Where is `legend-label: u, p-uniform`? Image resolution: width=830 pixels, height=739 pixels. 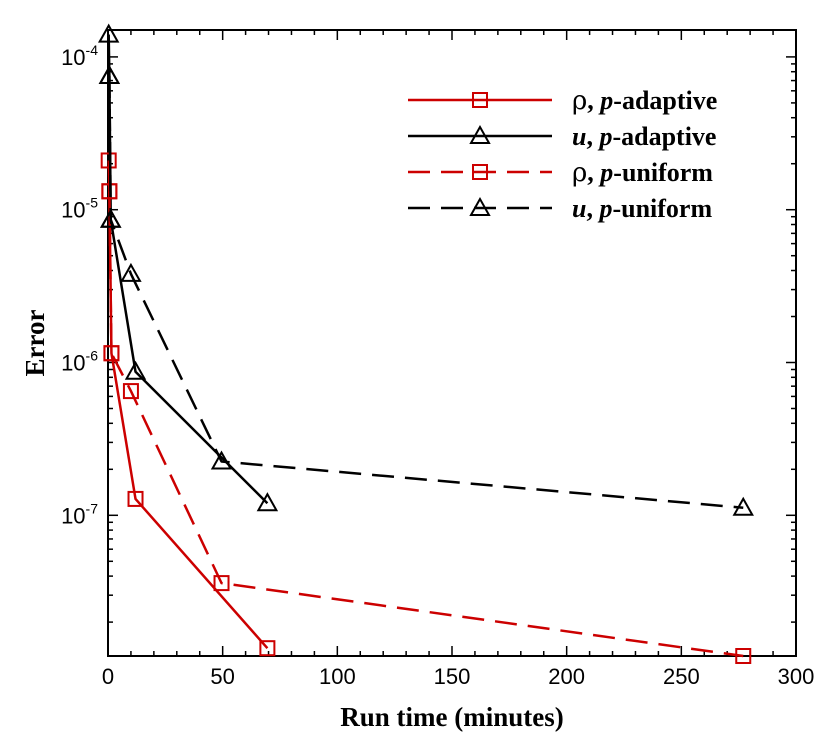
legend-label: u, p-uniform is located at coordinates (642, 208).